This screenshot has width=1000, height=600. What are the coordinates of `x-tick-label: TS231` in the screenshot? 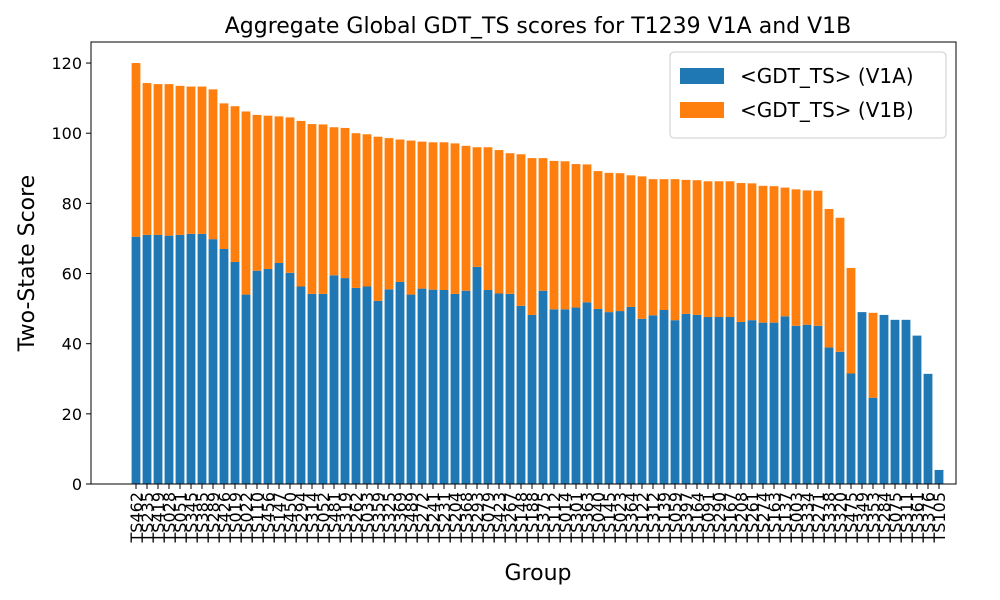 It's located at (444, 517).